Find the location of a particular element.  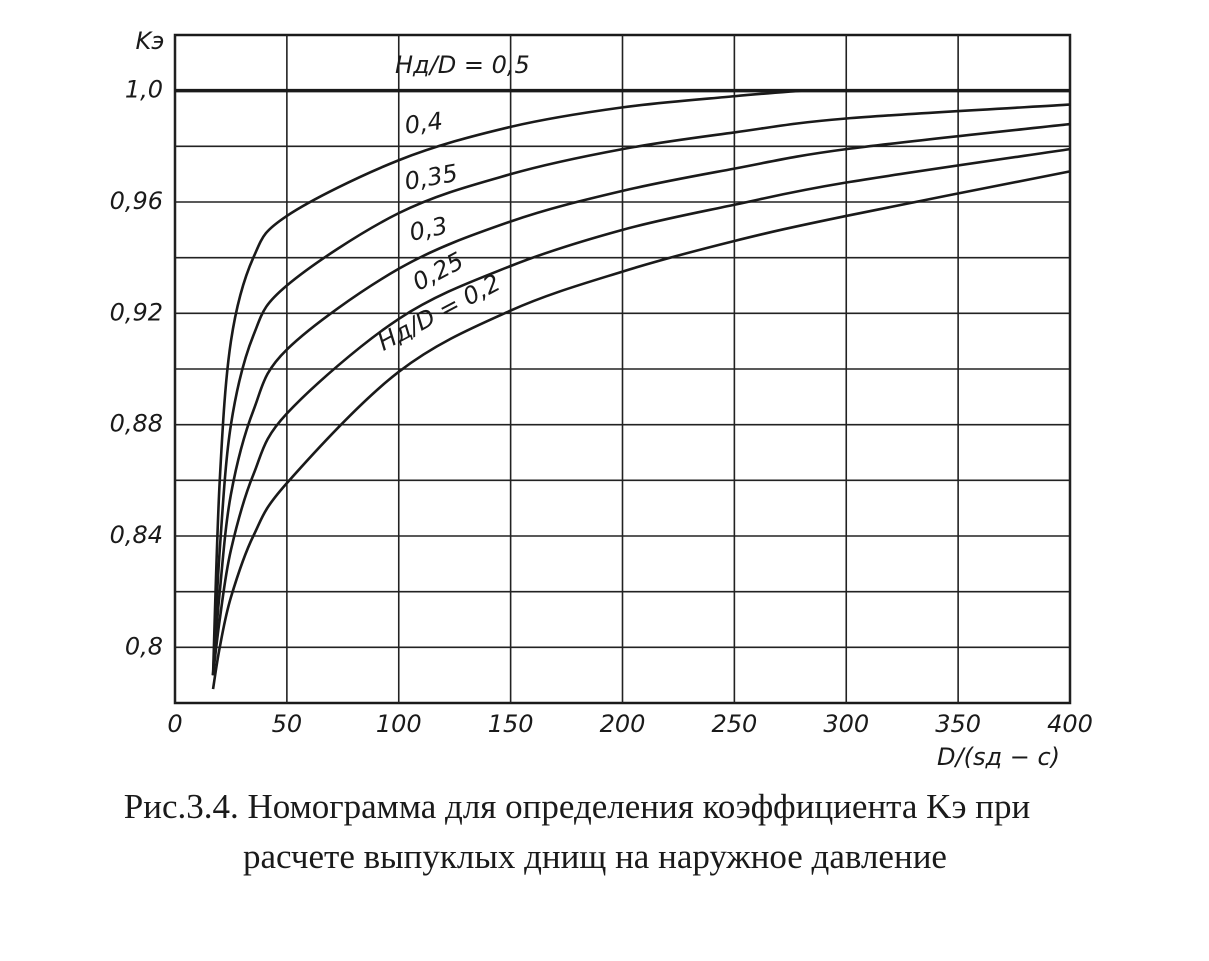

x-tick-label: 50 is located at coordinates (287, 724).